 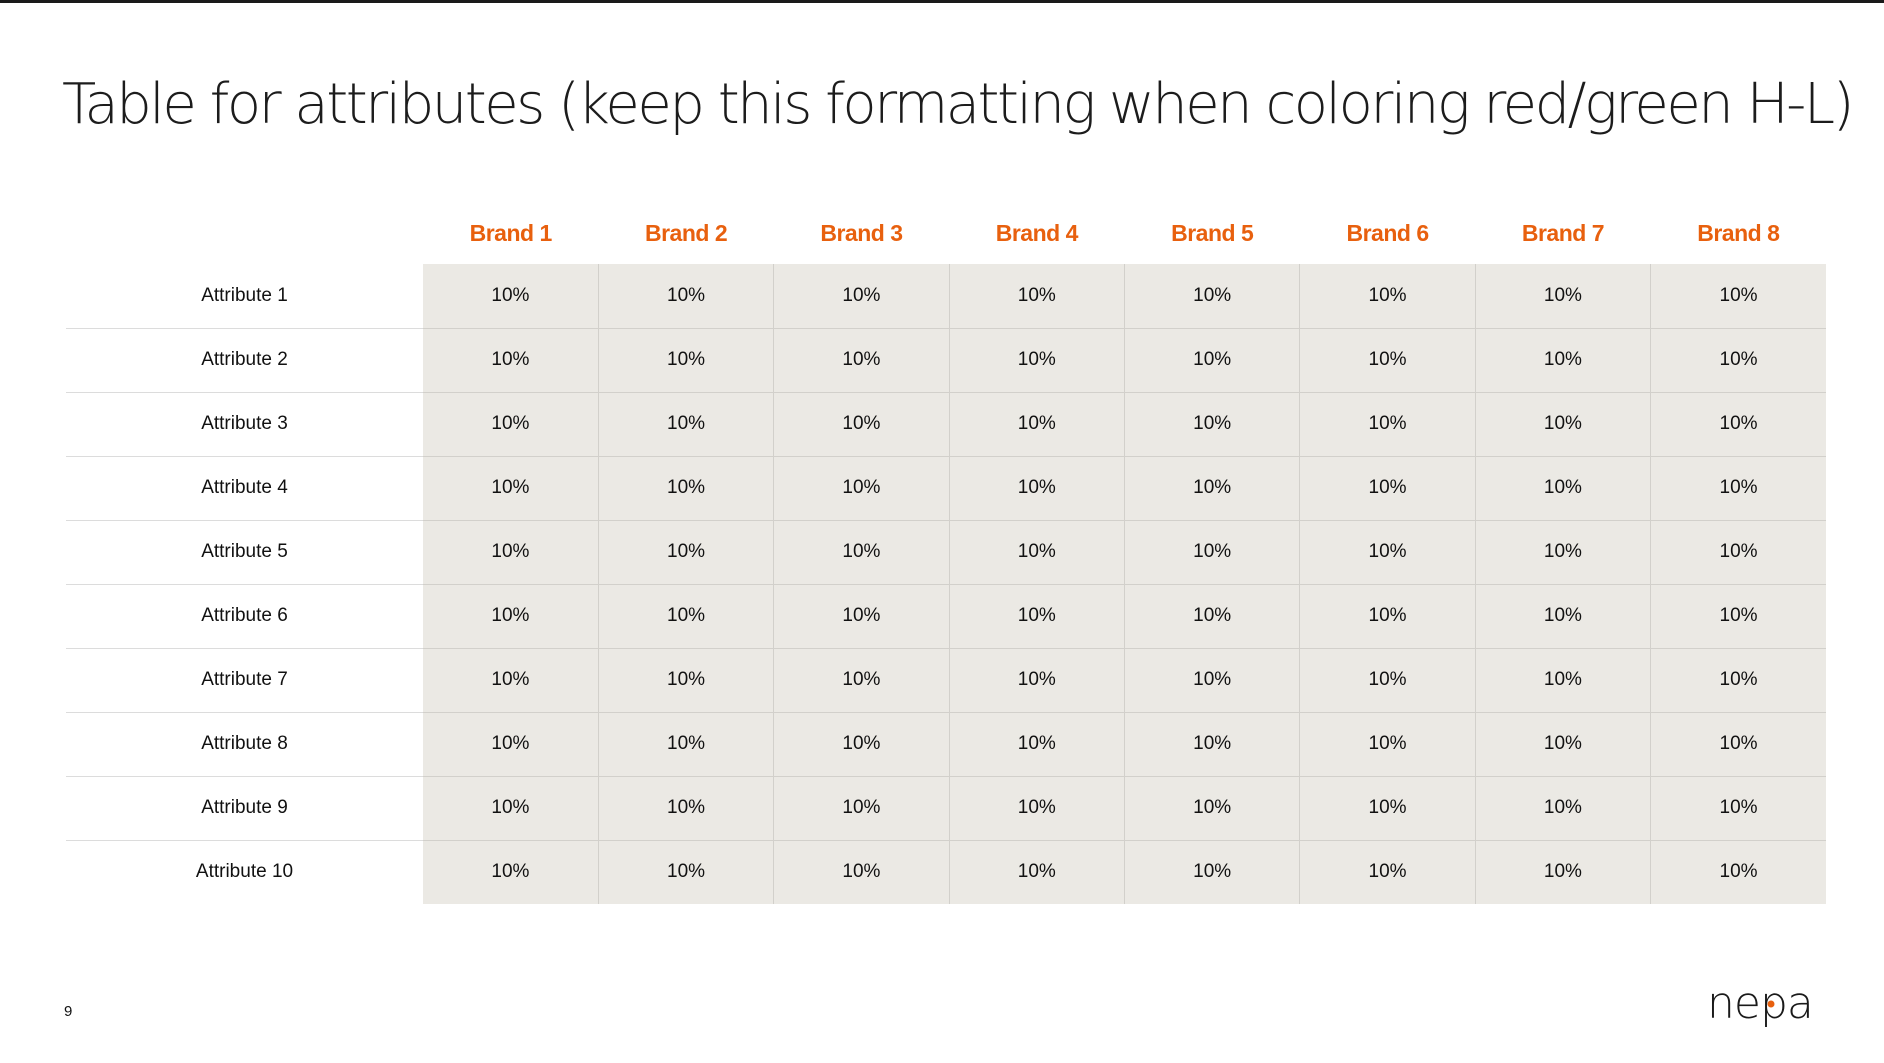 What do you see at coordinates (686, 232) in the screenshot?
I see `column-header-brand-2: Brand 2` at bounding box center [686, 232].